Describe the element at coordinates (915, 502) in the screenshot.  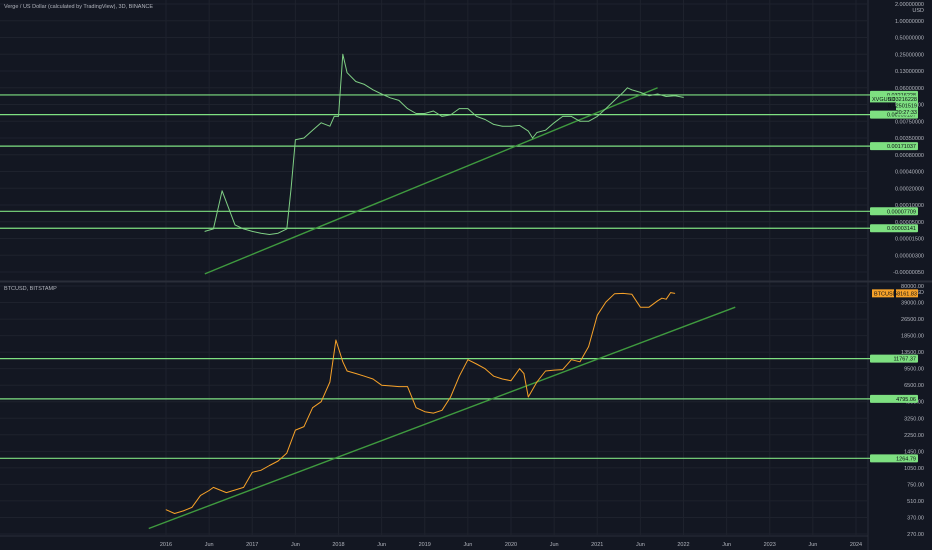
I see `y-tick-label: 510.00` at that location.